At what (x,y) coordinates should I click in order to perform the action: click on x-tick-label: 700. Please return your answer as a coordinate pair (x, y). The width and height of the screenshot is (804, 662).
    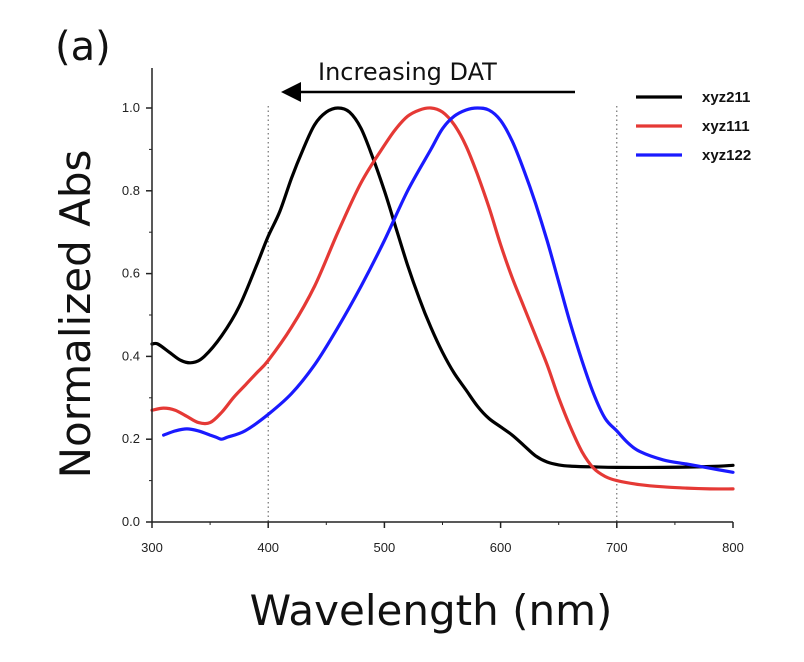
    Looking at the image, I should click on (617, 547).